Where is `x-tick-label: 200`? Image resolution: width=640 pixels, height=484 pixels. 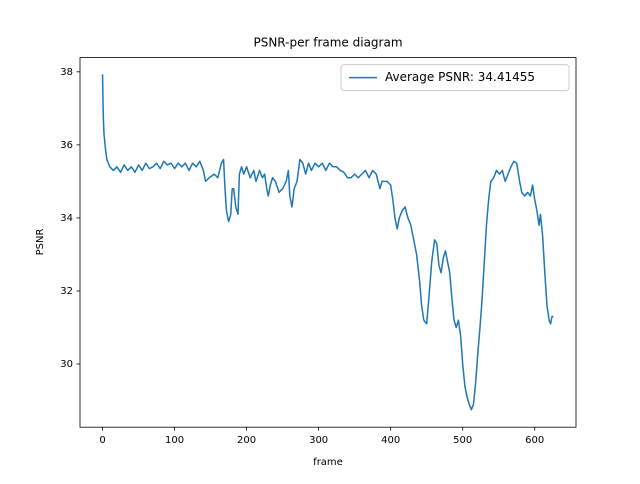 x-tick-label: 200 is located at coordinates (246, 440).